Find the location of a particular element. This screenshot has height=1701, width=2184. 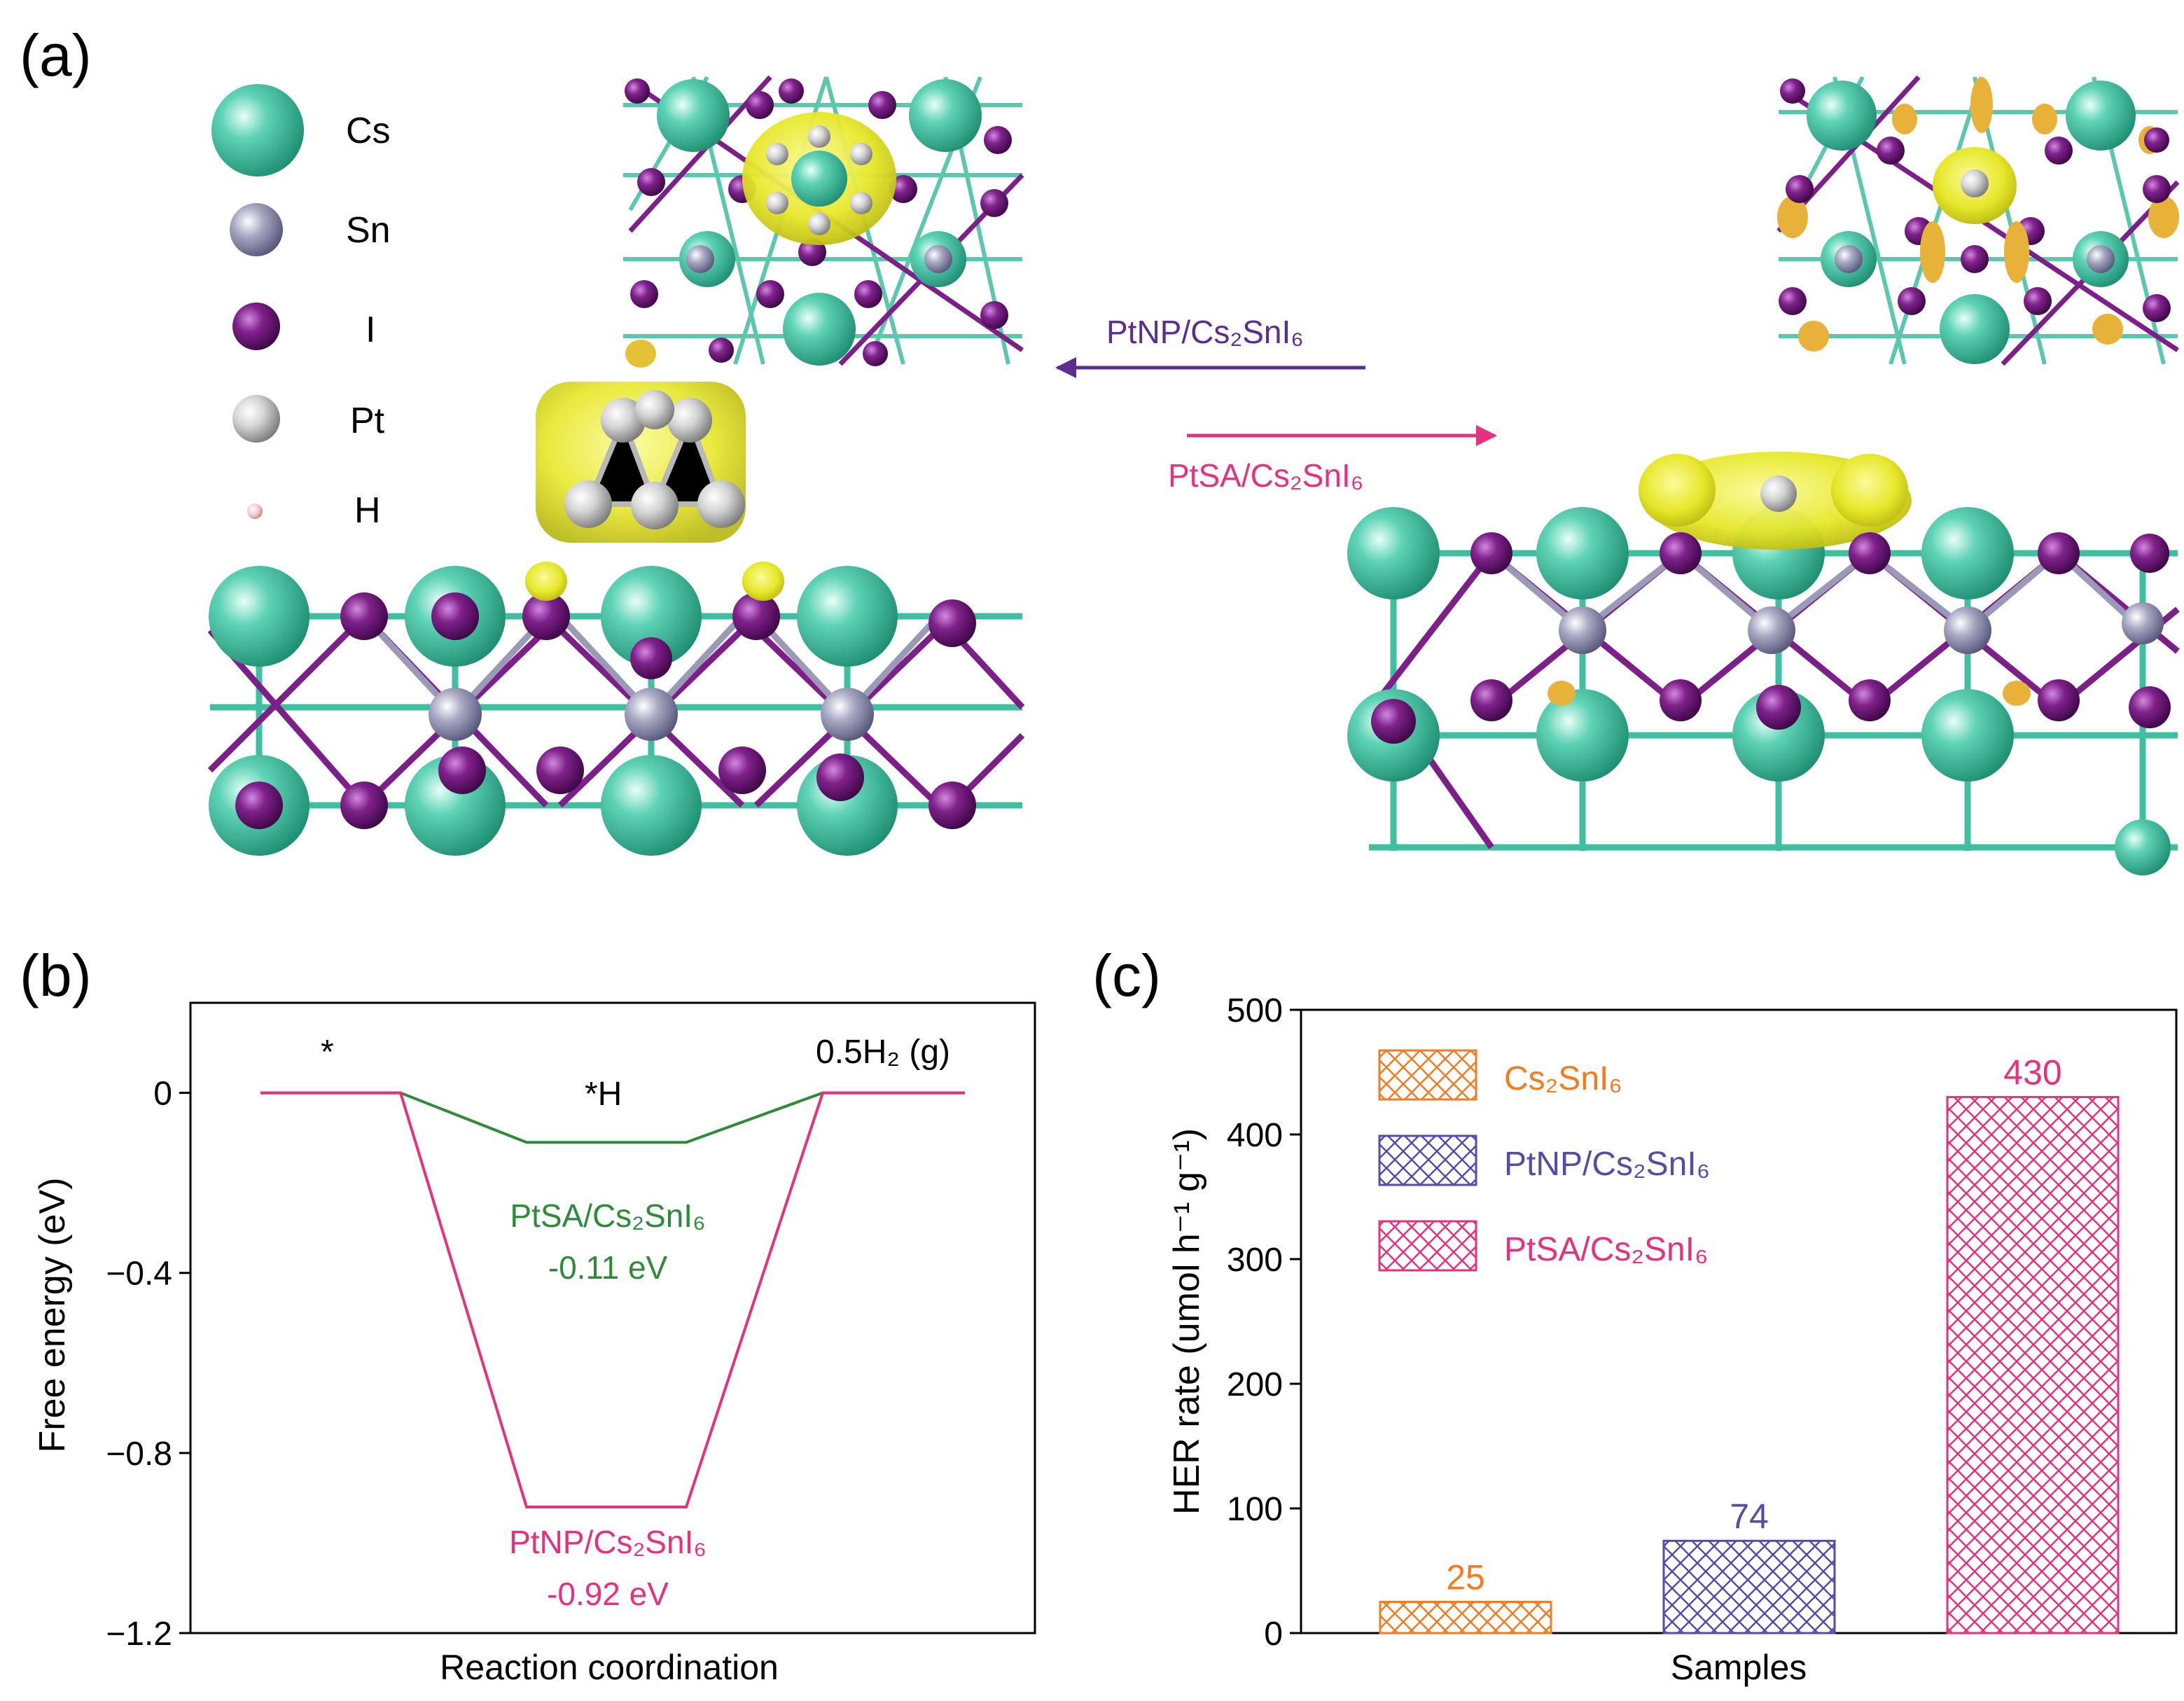

chart-c-x-axis-title: Samples is located at coordinates (1739, 1667).